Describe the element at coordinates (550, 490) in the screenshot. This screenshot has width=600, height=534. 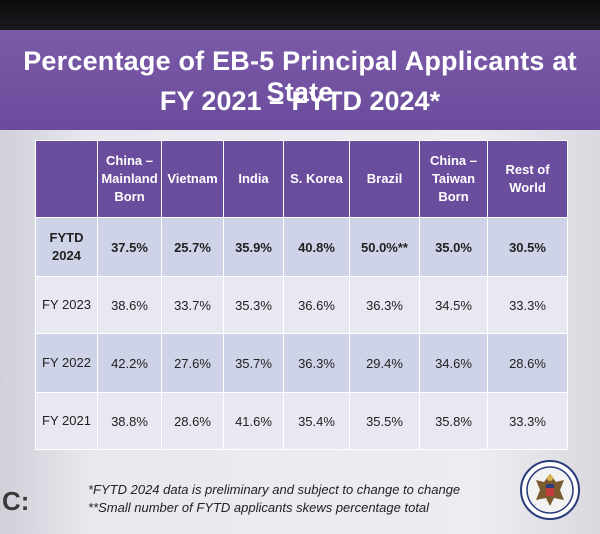
I see `department-of-state-seal-icon` at that location.